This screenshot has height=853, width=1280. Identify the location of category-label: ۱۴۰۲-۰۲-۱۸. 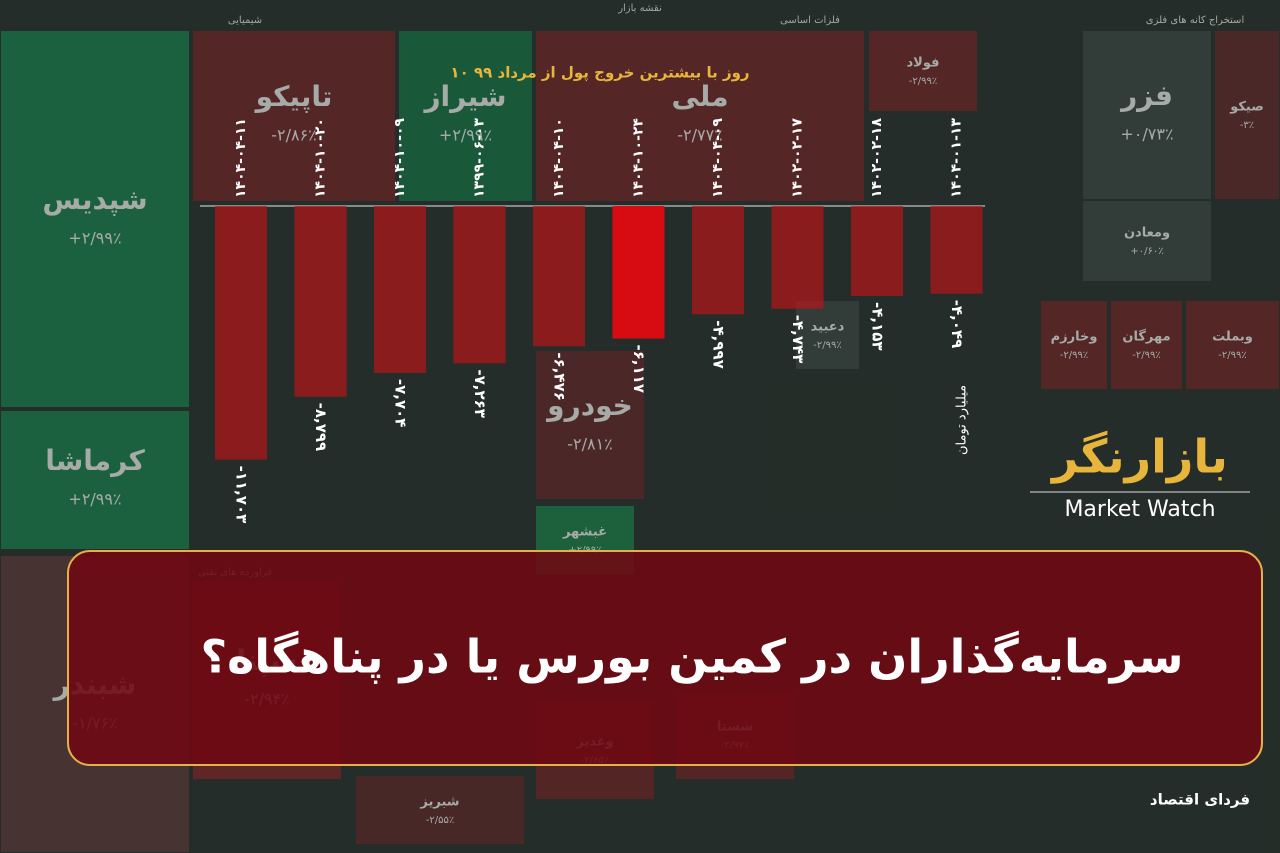
(877, 158).